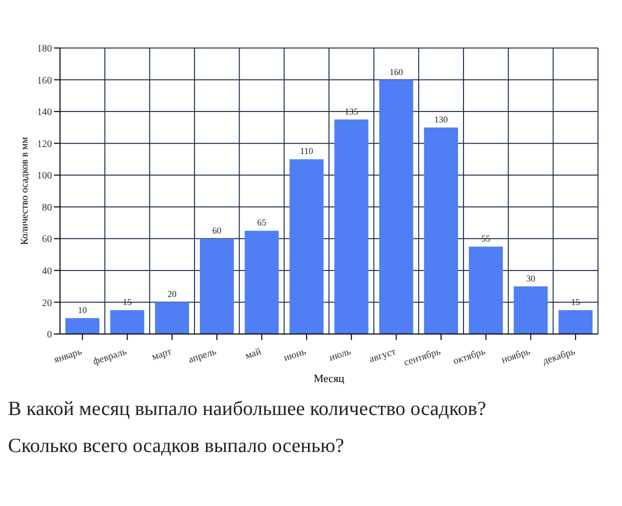 This screenshot has height=506, width=622. Describe the element at coordinates (441, 119) in the screenshot. I see `data-label: 130` at that location.